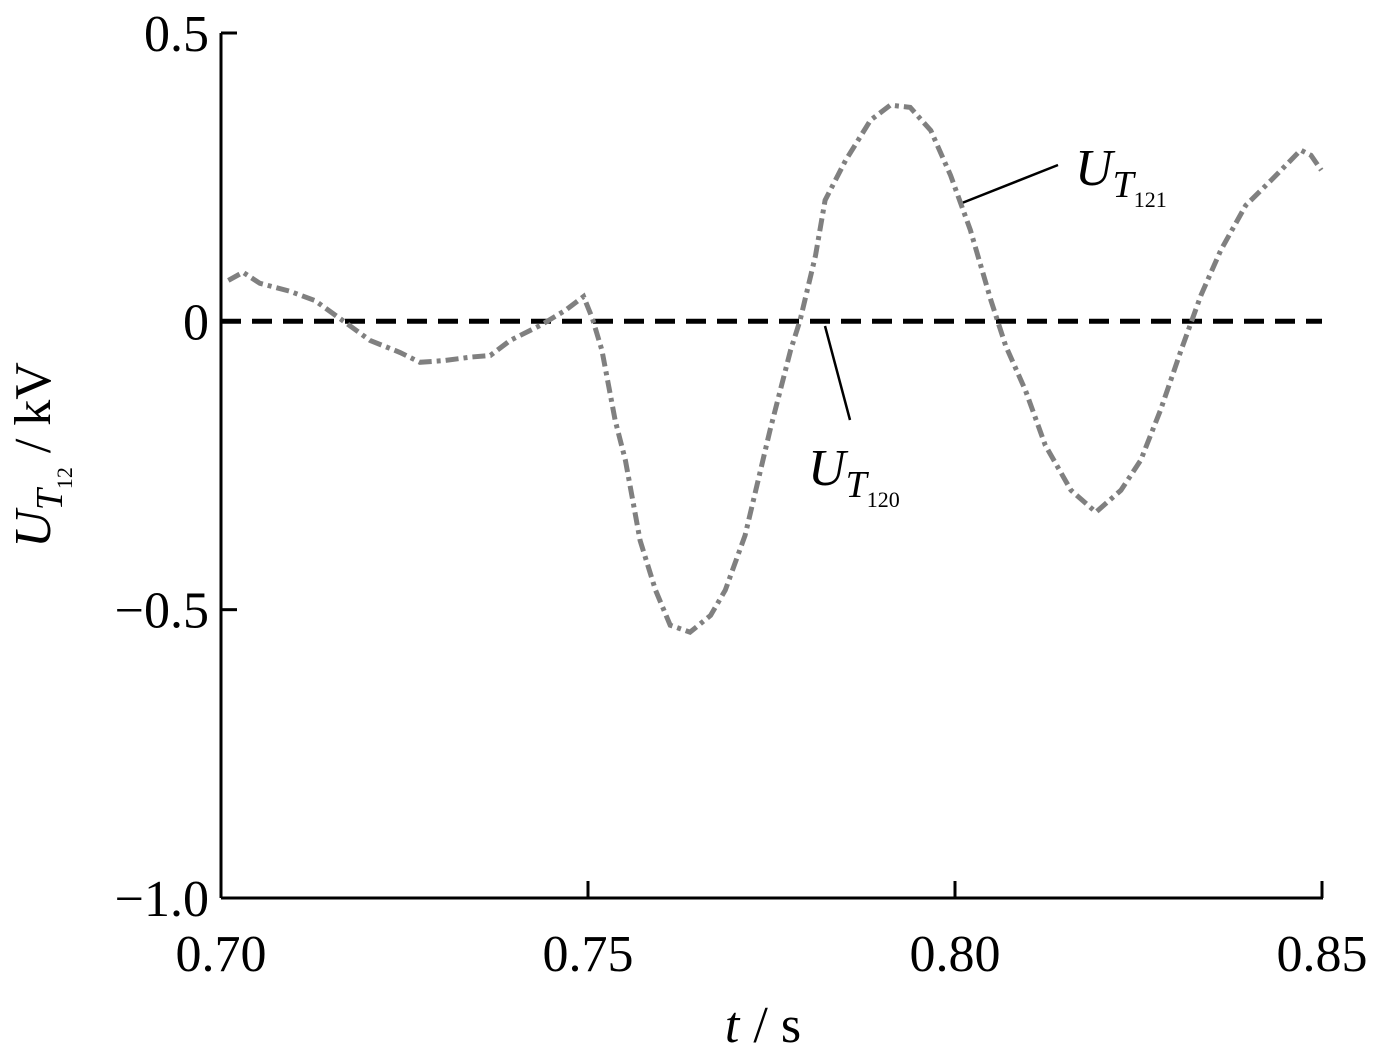  Describe the element at coordinates (196, 322) in the screenshot. I see `y-tick-label: 0` at that location.